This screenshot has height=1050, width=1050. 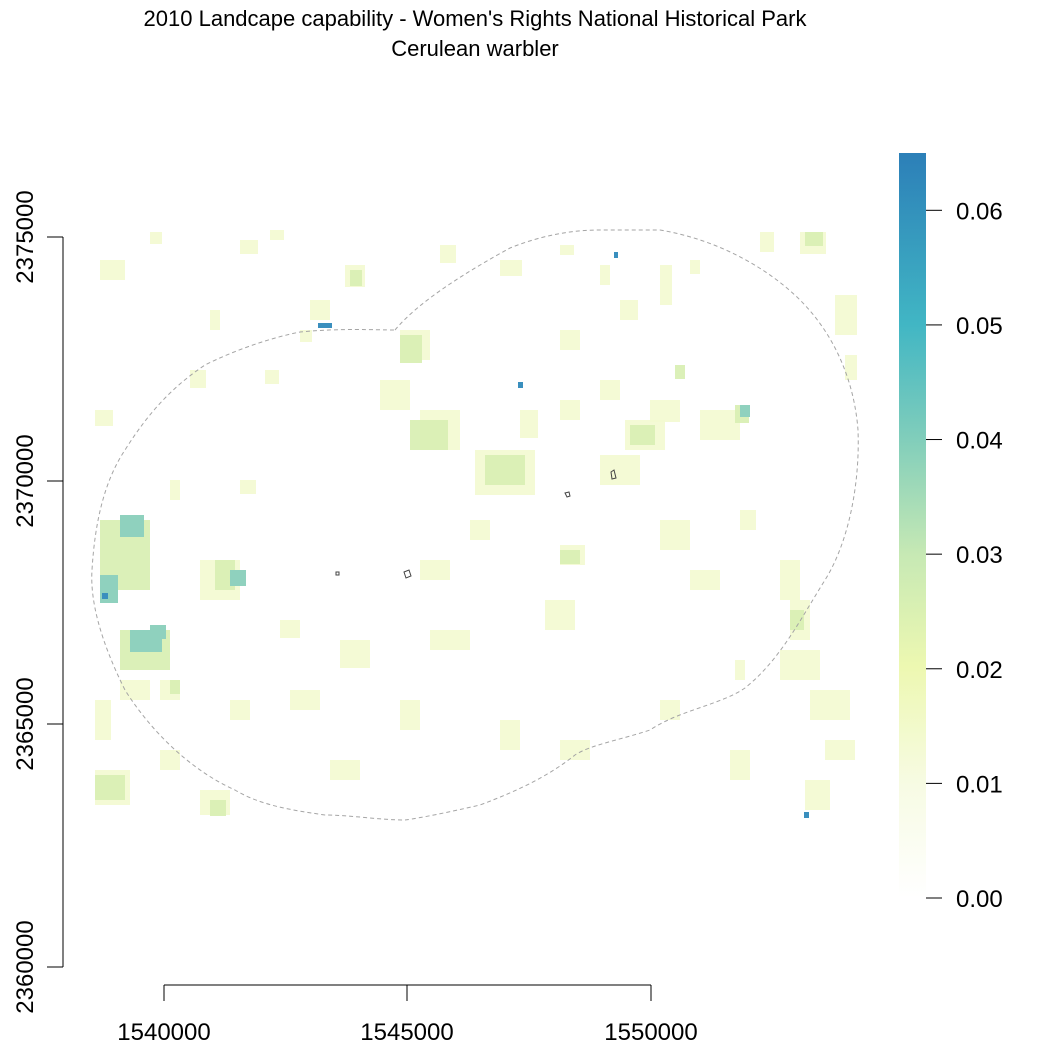 What do you see at coordinates (55, 602) in the screenshot?
I see `y-axis` at bounding box center [55, 602].